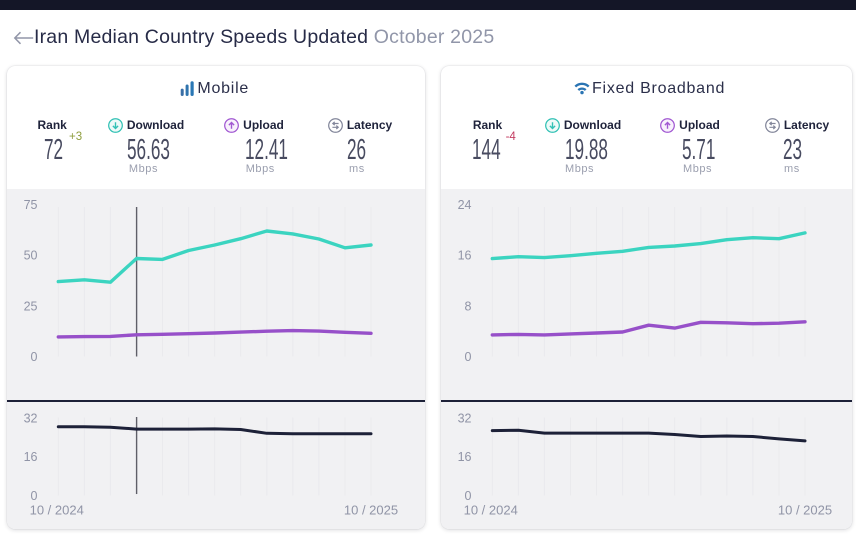 This screenshot has height=542, width=856. Describe the element at coordinates (31, 205) in the screenshot. I see `svg-text: 75` at that location.